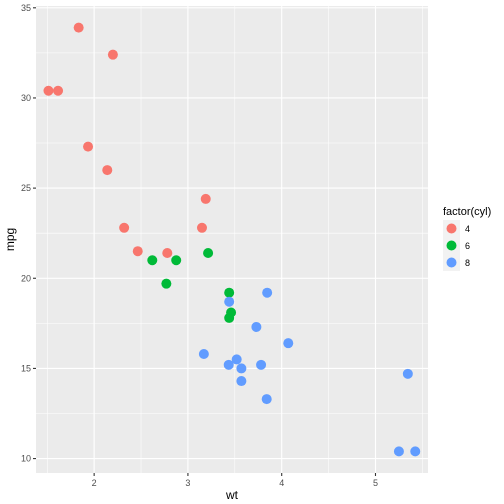 This screenshot has height=504, width=504. What do you see at coordinates (232, 495) in the screenshot?
I see `x-axis-title: wt` at bounding box center [232, 495].